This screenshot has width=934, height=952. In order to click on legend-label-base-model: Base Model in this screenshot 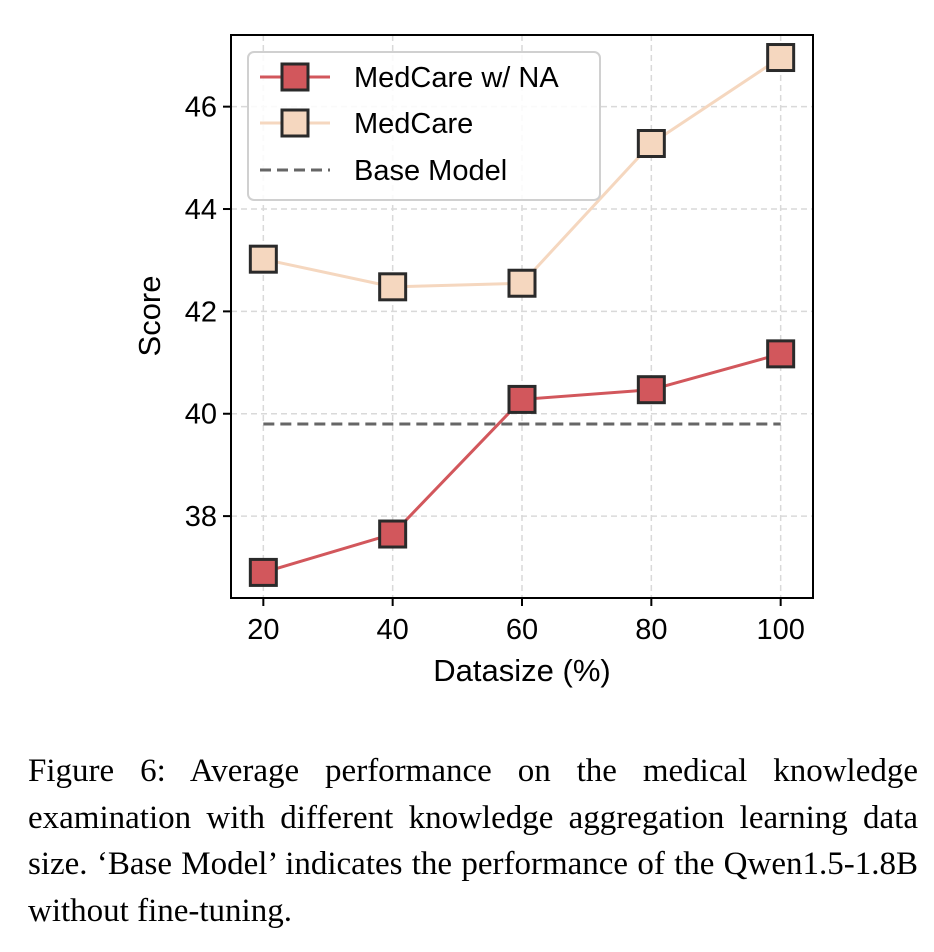, I will do `click(430, 171)`.